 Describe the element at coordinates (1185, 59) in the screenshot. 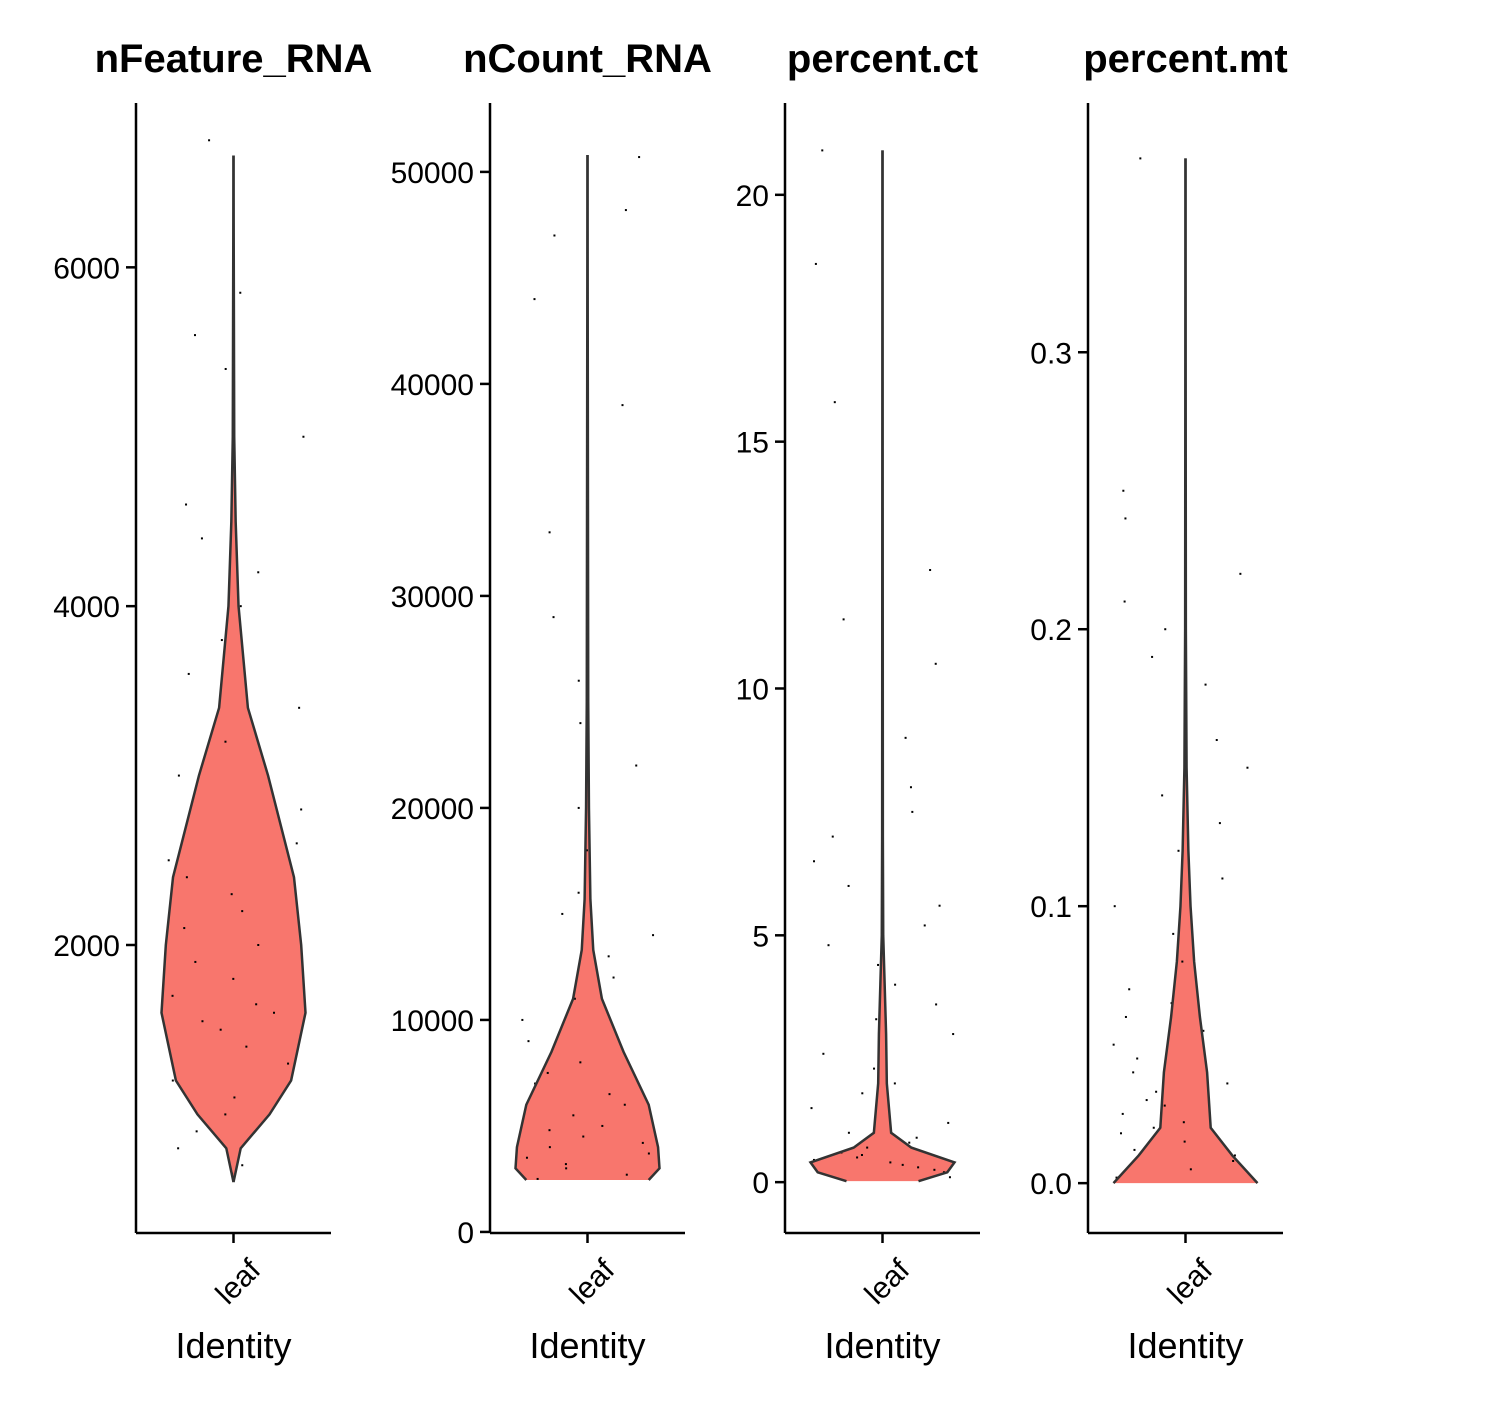

I see `panel-title: percent.mt` at that location.